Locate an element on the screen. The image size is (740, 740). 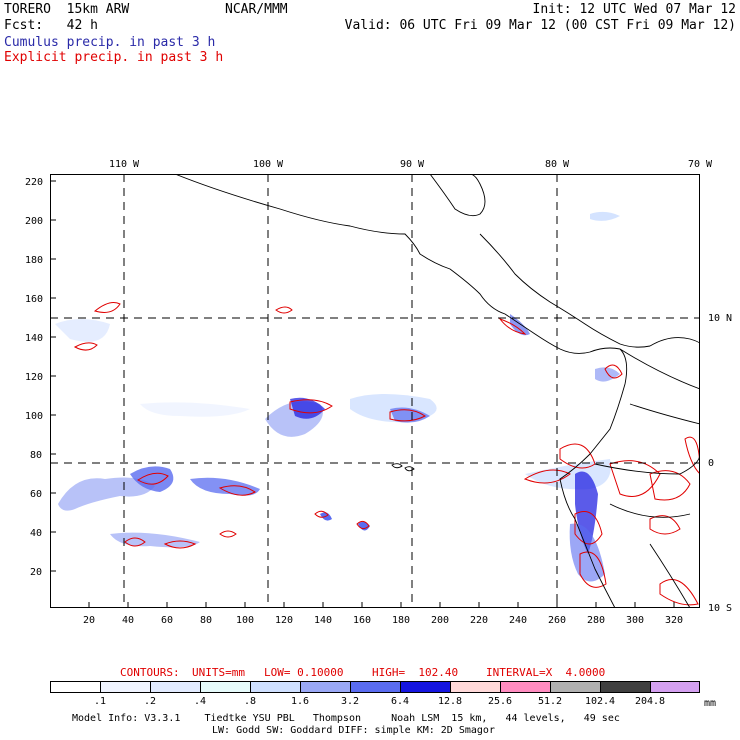
legend-label: 3.2 is located at coordinates (350, 701).